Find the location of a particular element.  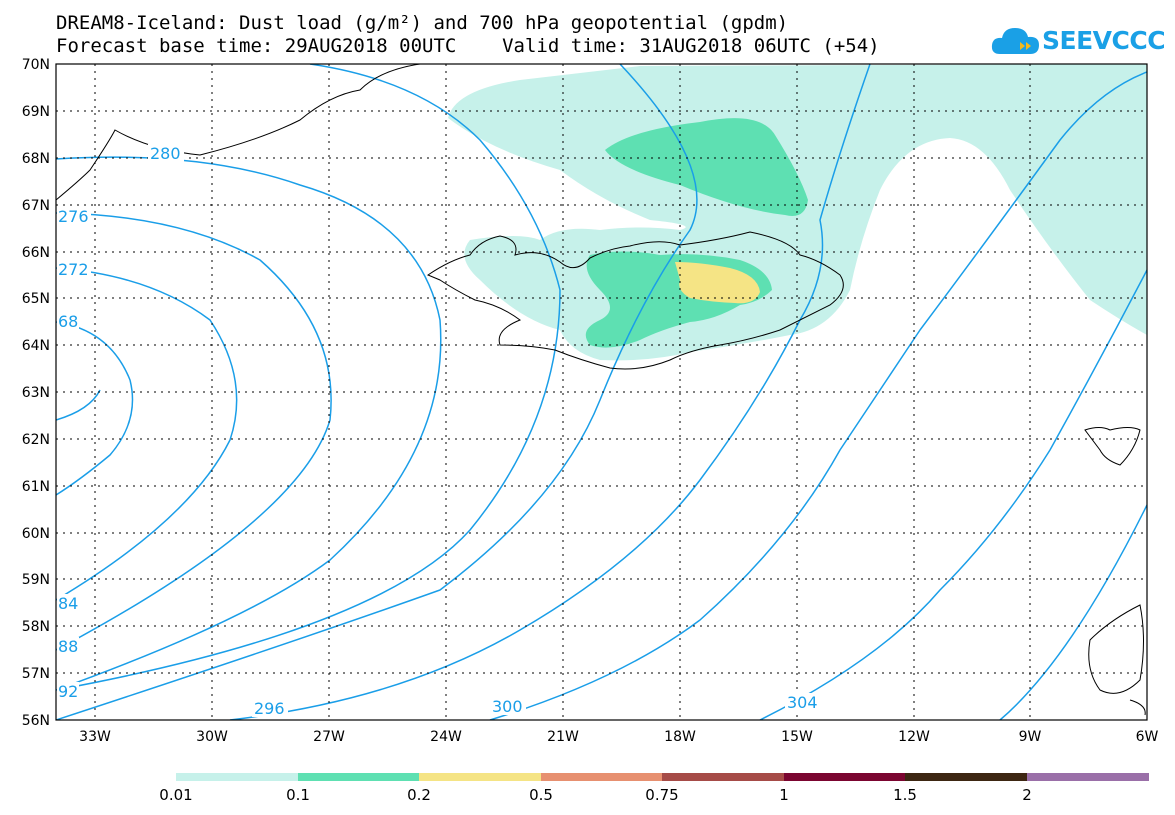

svg-text: 59N is located at coordinates (36, 580).